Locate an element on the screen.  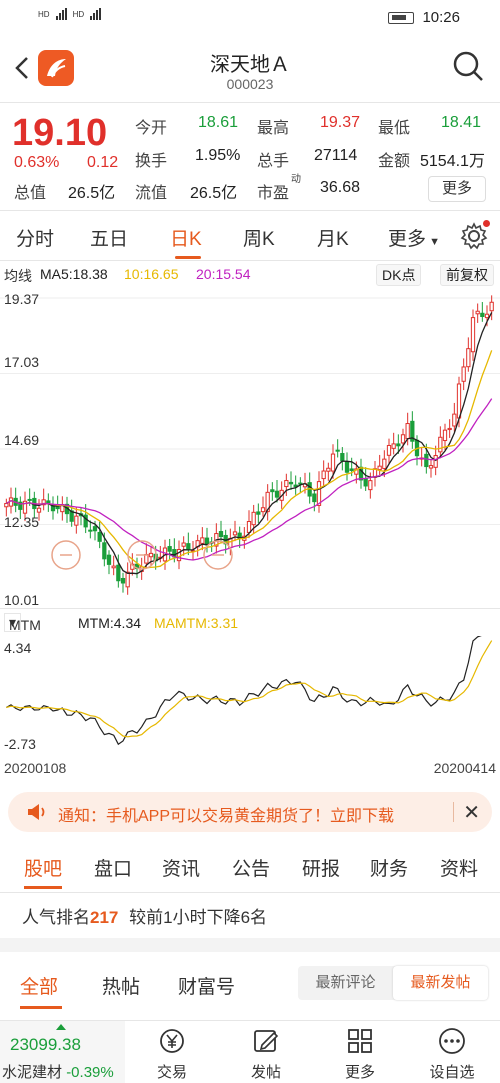
more-menu-button: 更多 is located at coordinates (360, 1052).